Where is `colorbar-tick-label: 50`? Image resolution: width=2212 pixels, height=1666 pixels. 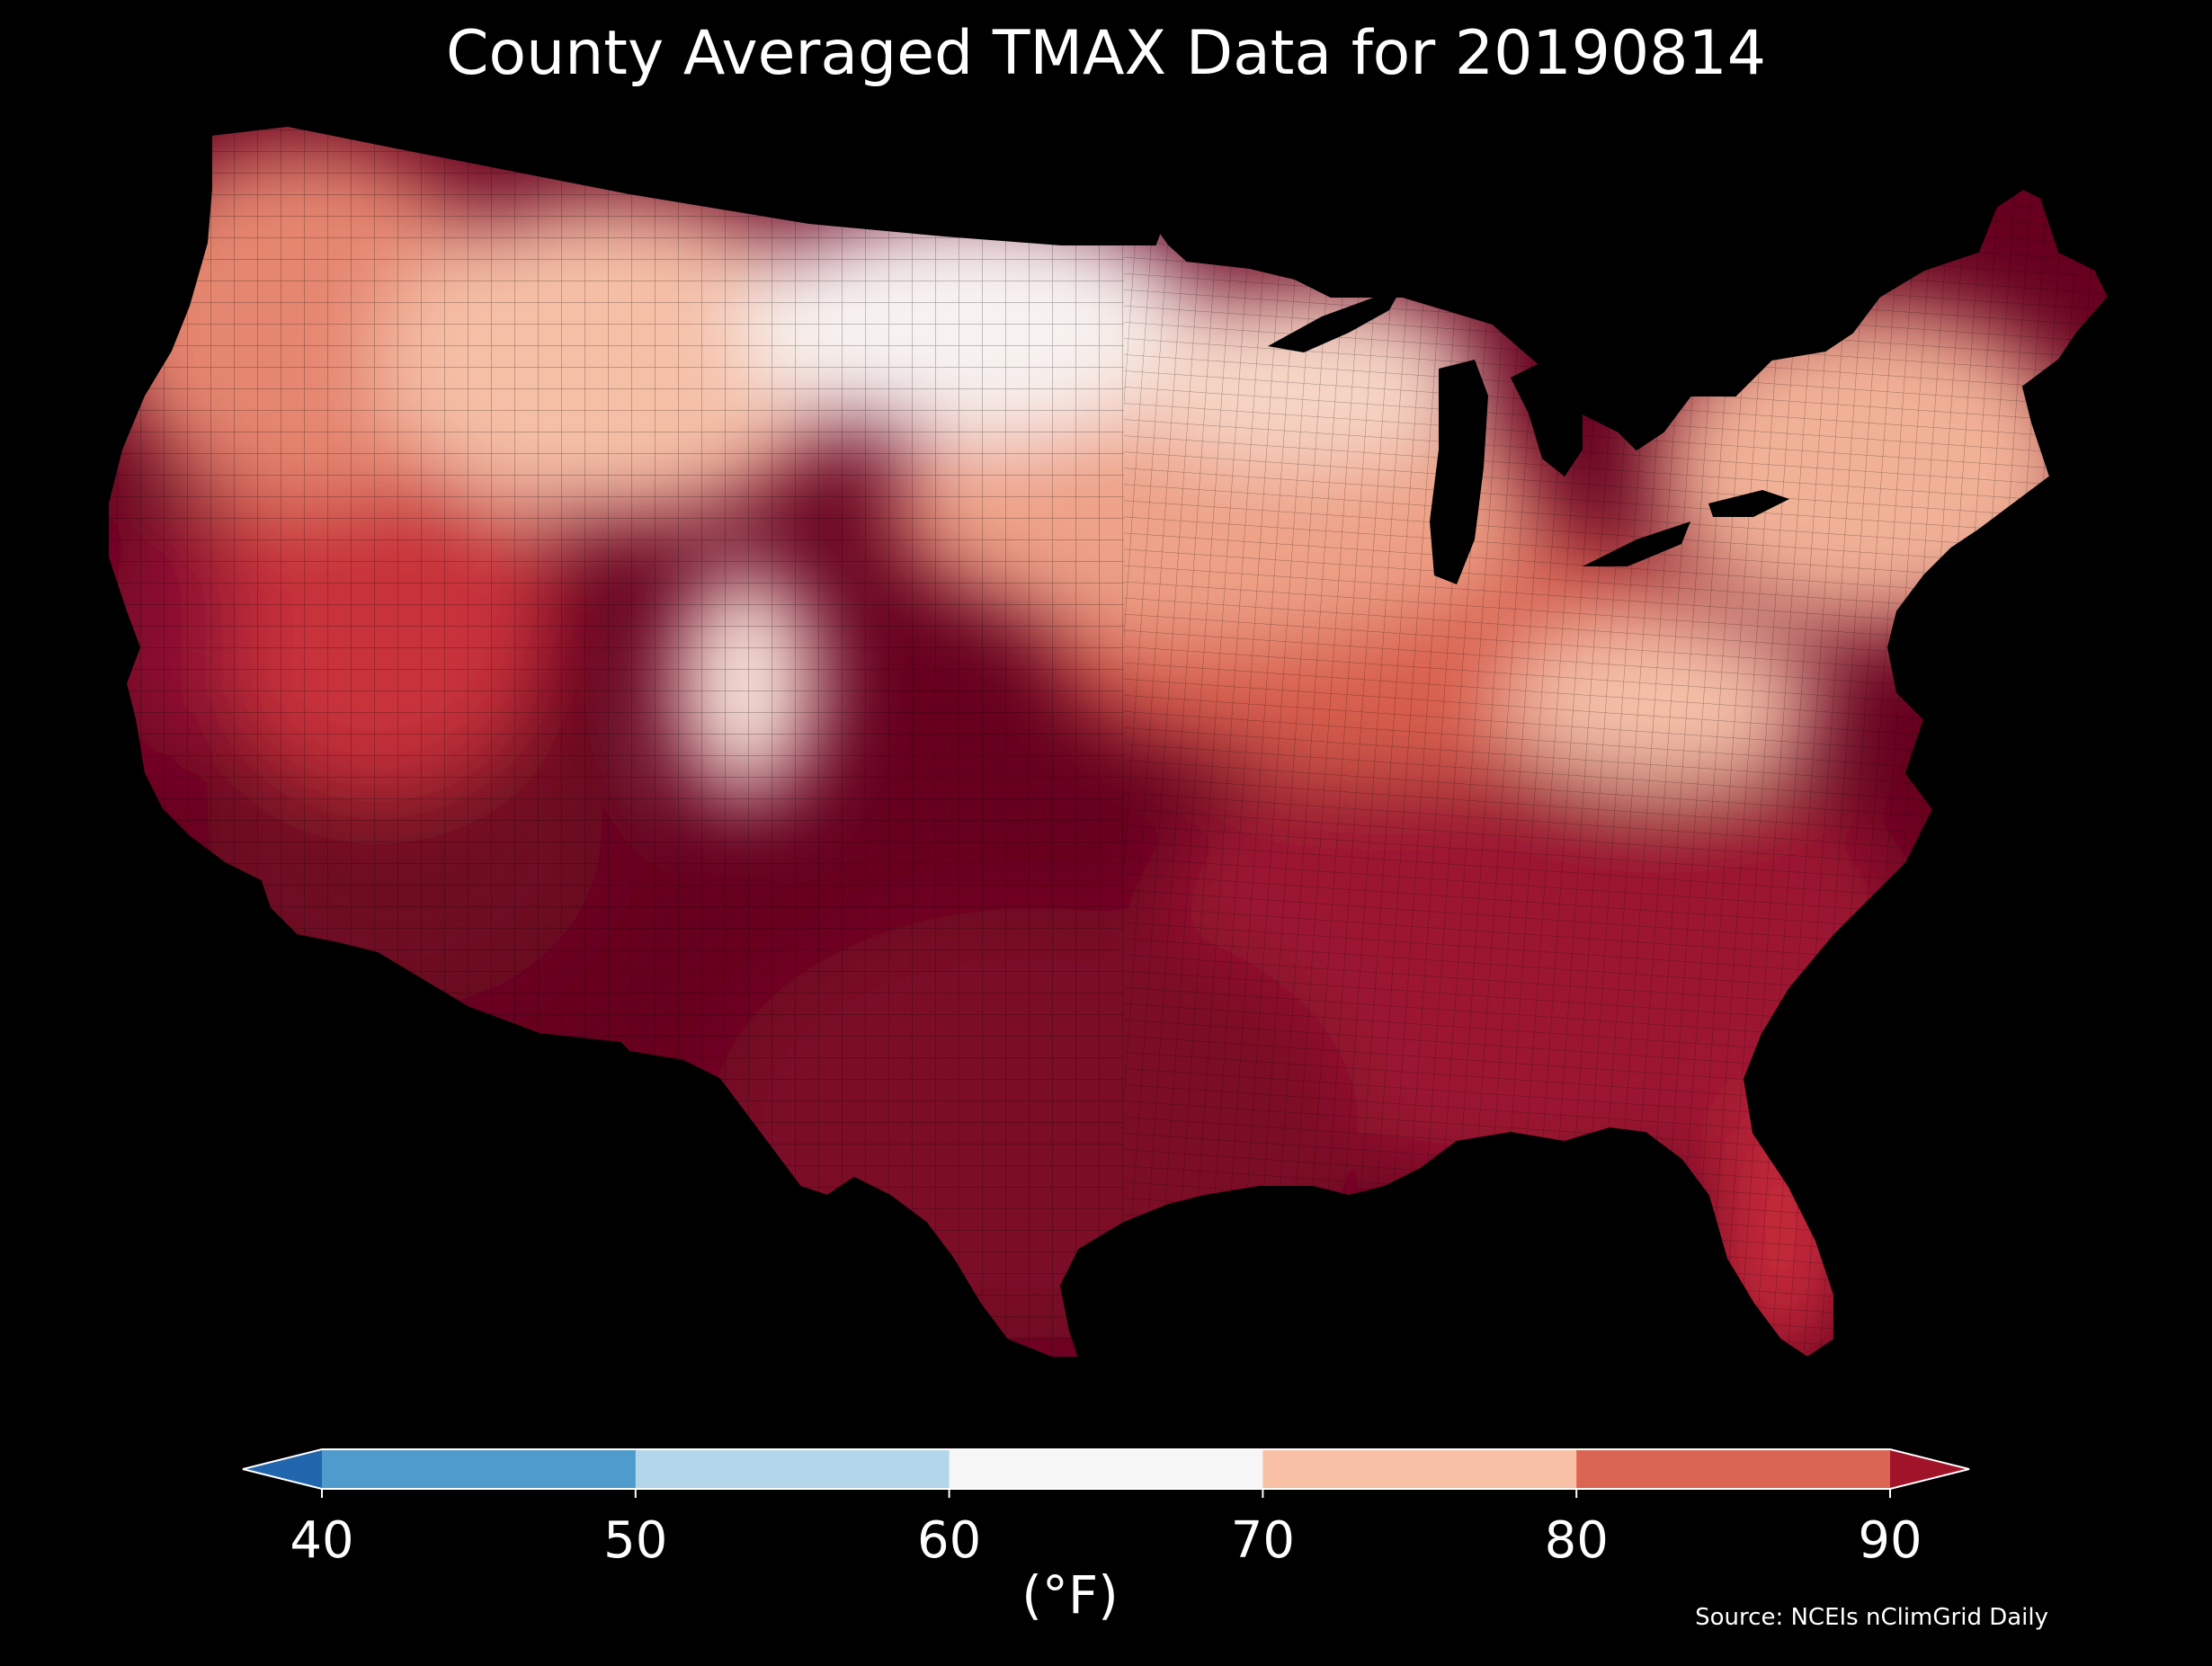 colorbar-tick-label: 50 is located at coordinates (635, 1540).